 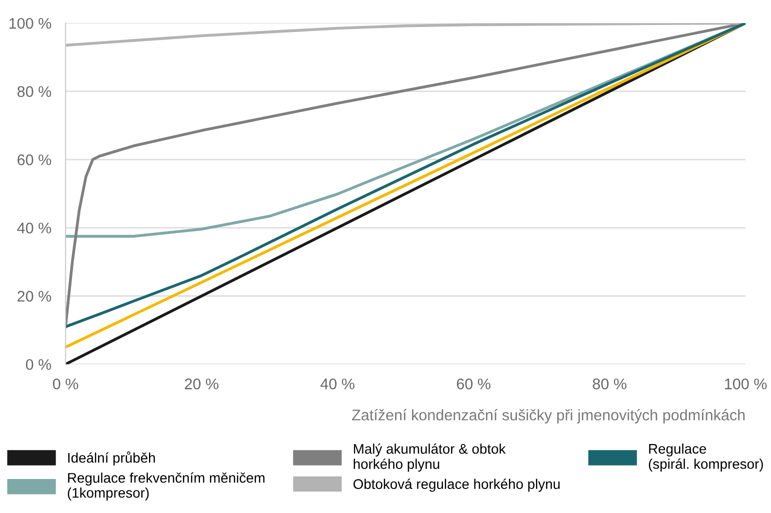 What do you see at coordinates (473, 384) in the screenshot?
I see `x-tick-label: 60 %` at bounding box center [473, 384].